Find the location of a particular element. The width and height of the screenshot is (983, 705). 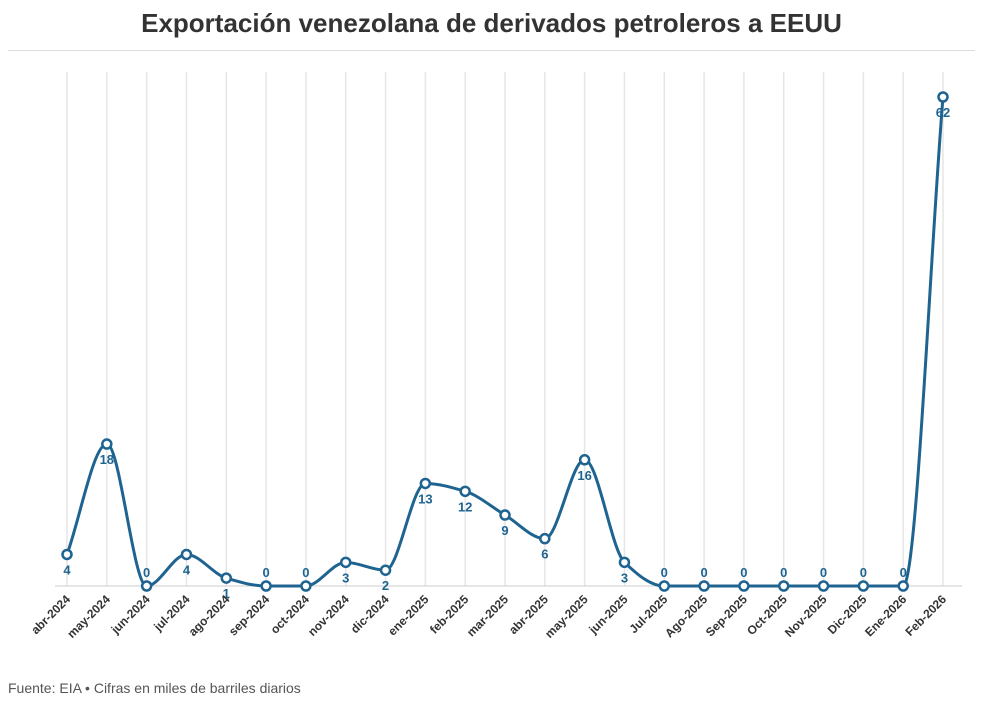

data-label: 6 is located at coordinates (544, 554).